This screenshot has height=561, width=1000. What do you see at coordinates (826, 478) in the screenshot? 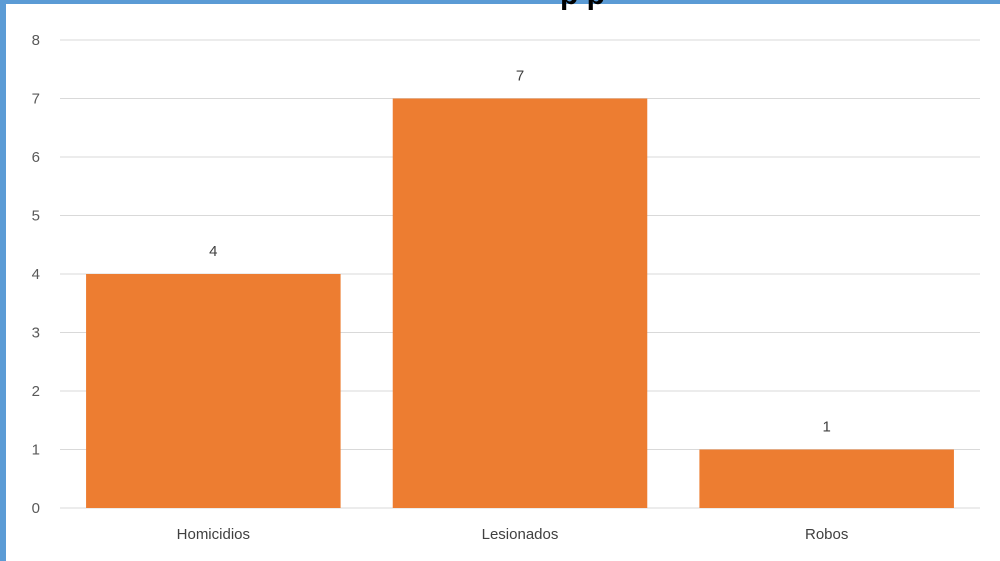
I see `bar-robos` at bounding box center [826, 478].